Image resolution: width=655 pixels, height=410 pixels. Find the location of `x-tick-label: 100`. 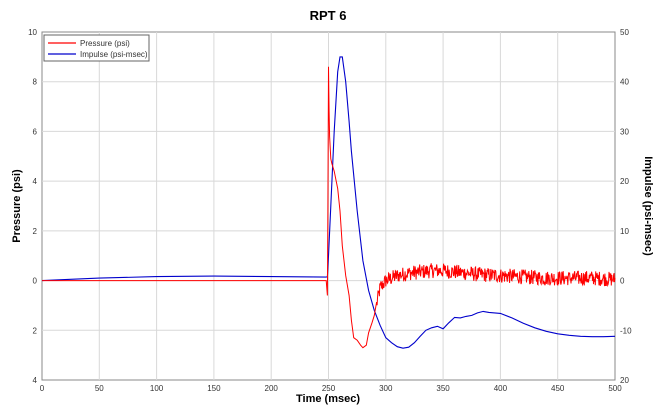

x-tick-label: 100 is located at coordinates (157, 388).